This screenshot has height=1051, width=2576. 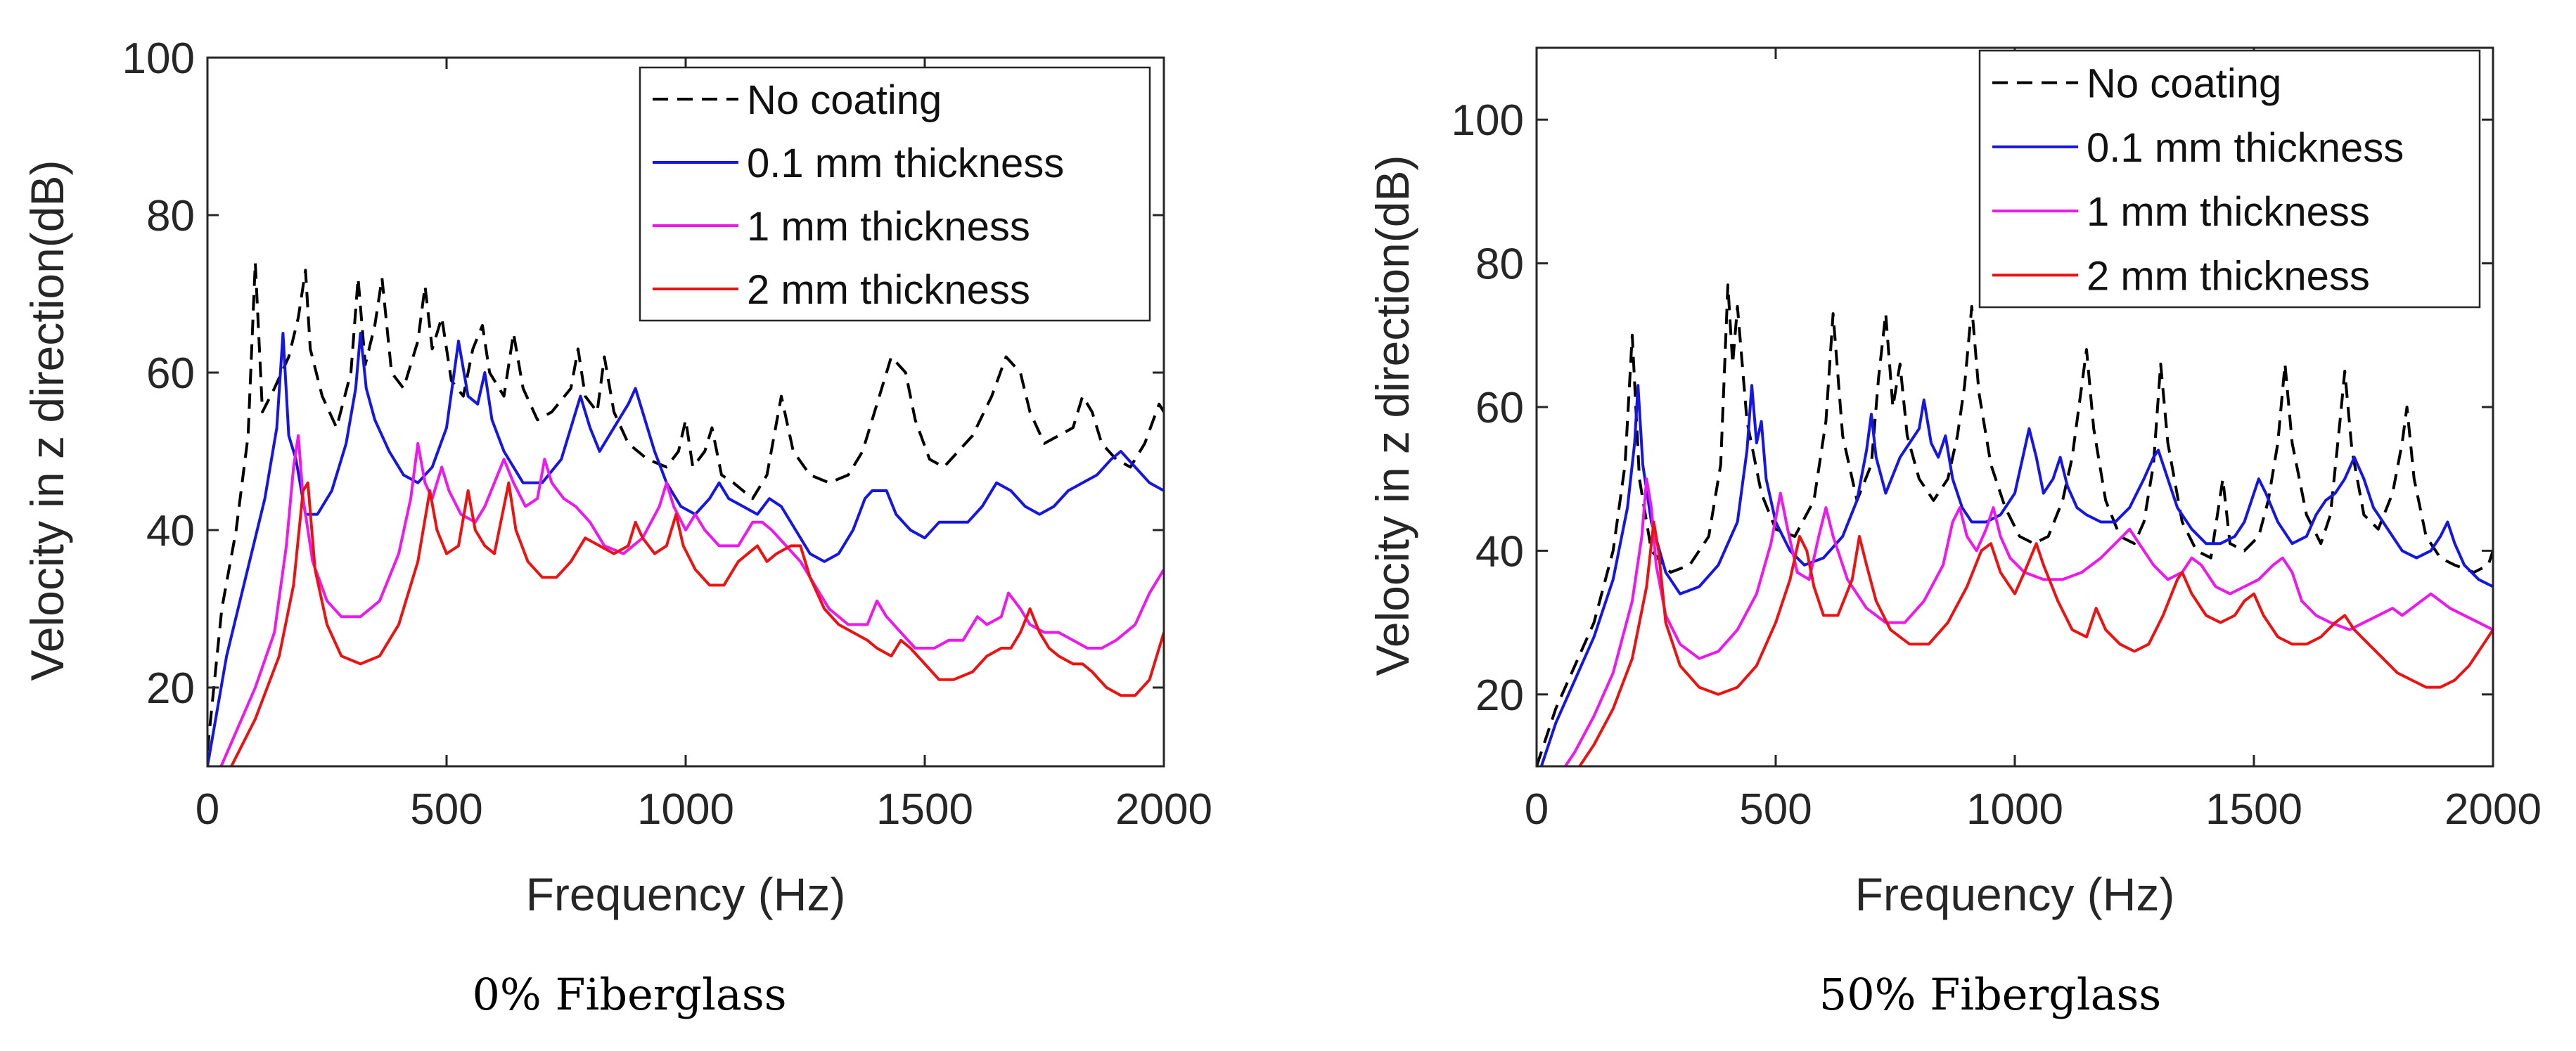 What do you see at coordinates (629, 994) in the screenshot?
I see `panel-caption-left: 0% Fiberglass` at bounding box center [629, 994].